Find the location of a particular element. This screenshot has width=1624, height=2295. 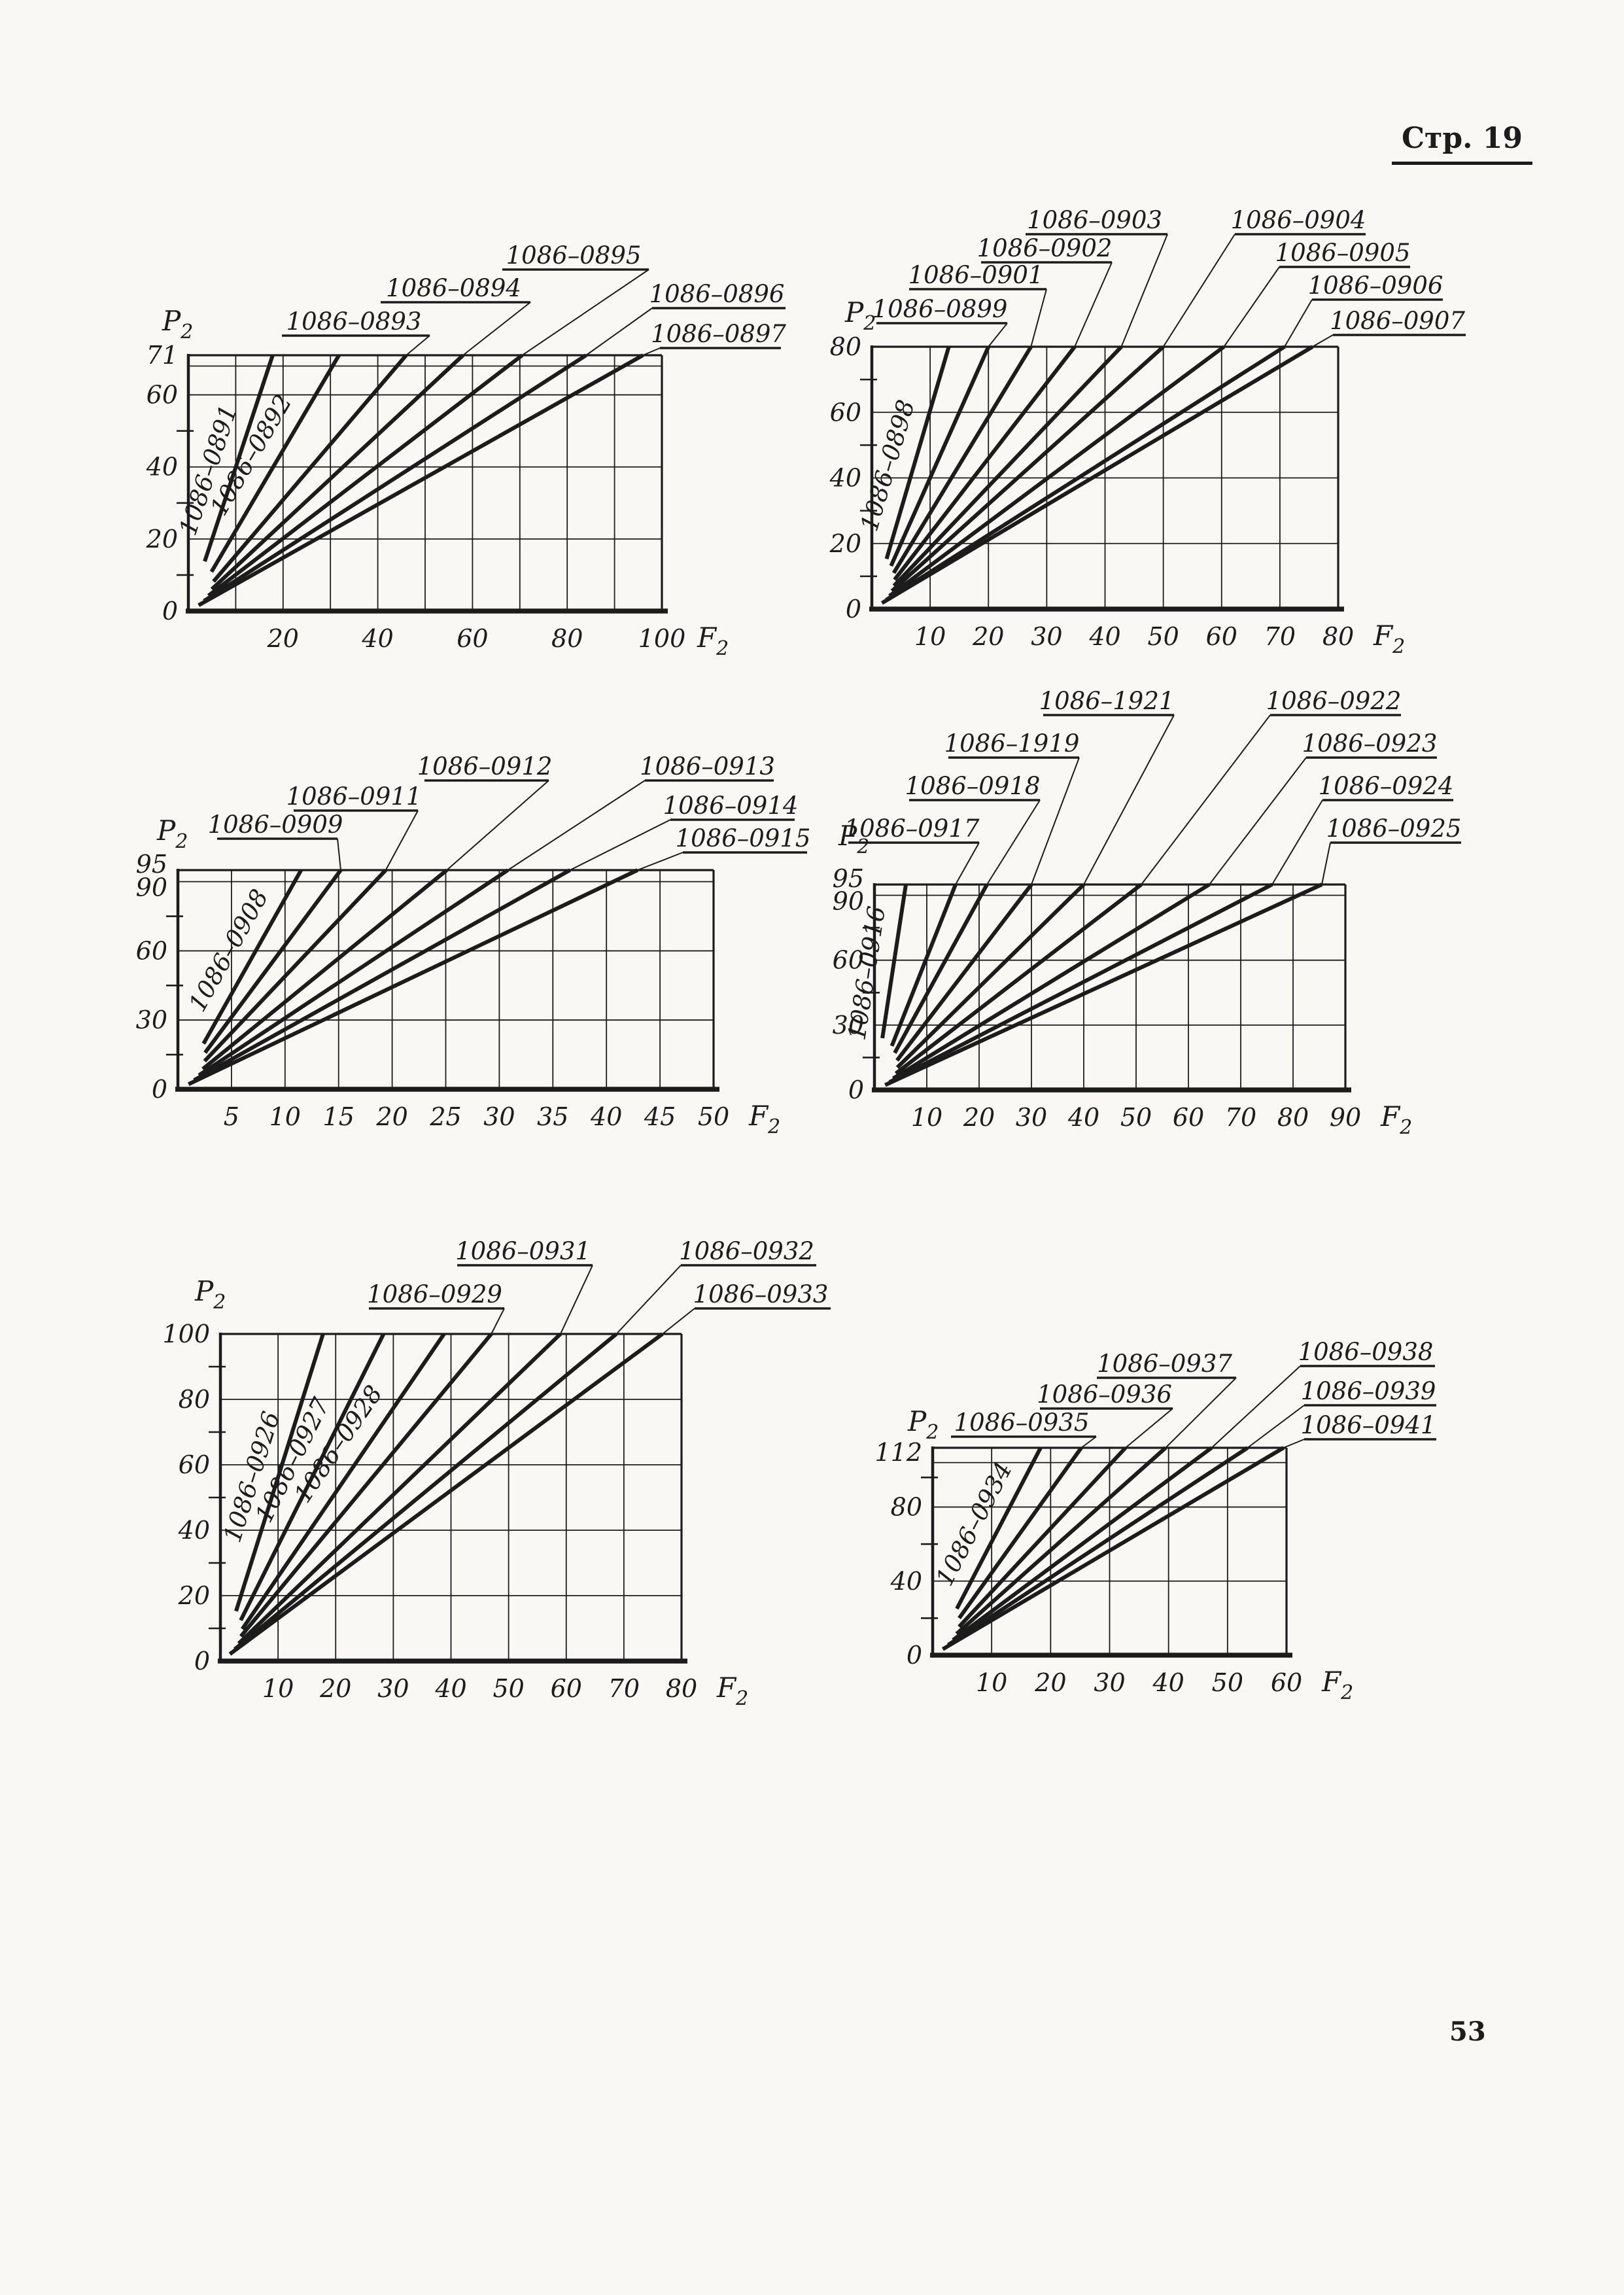

y-tick-label: 95 is located at coordinates (151, 864).